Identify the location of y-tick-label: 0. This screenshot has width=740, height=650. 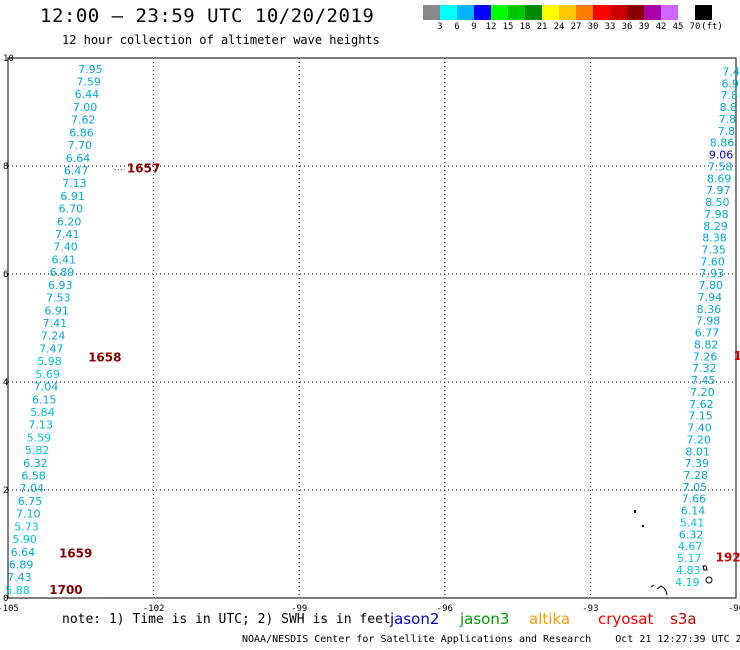
(5, 599).